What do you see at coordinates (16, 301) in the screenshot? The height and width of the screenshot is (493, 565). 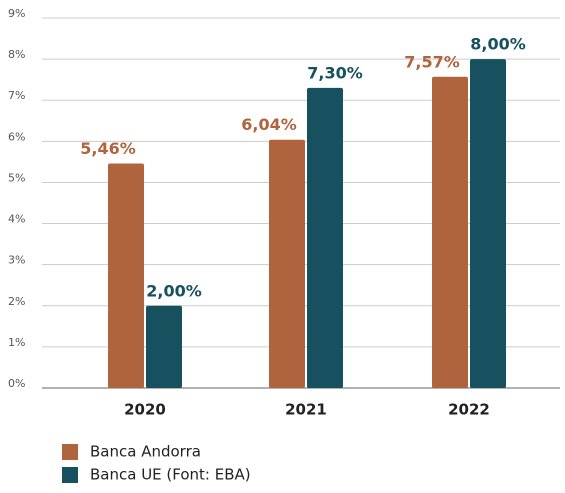 I see `y-tick-label: 2%` at bounding box center [16, 301].